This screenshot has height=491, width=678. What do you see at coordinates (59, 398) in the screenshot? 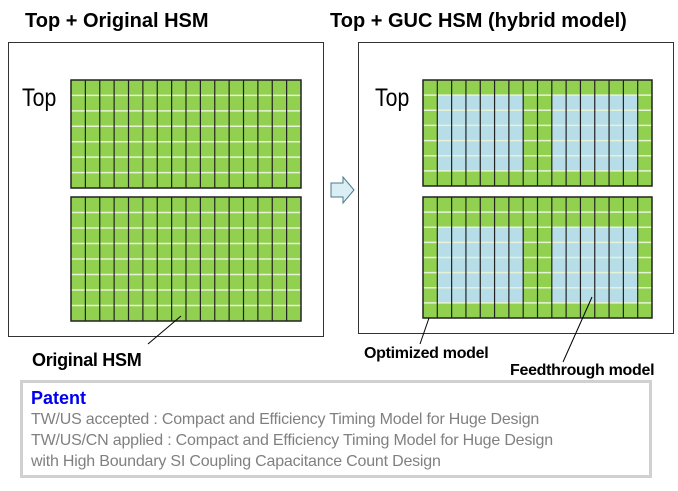
I see `patent-heading: Patent` at bounding box center [59, 398].